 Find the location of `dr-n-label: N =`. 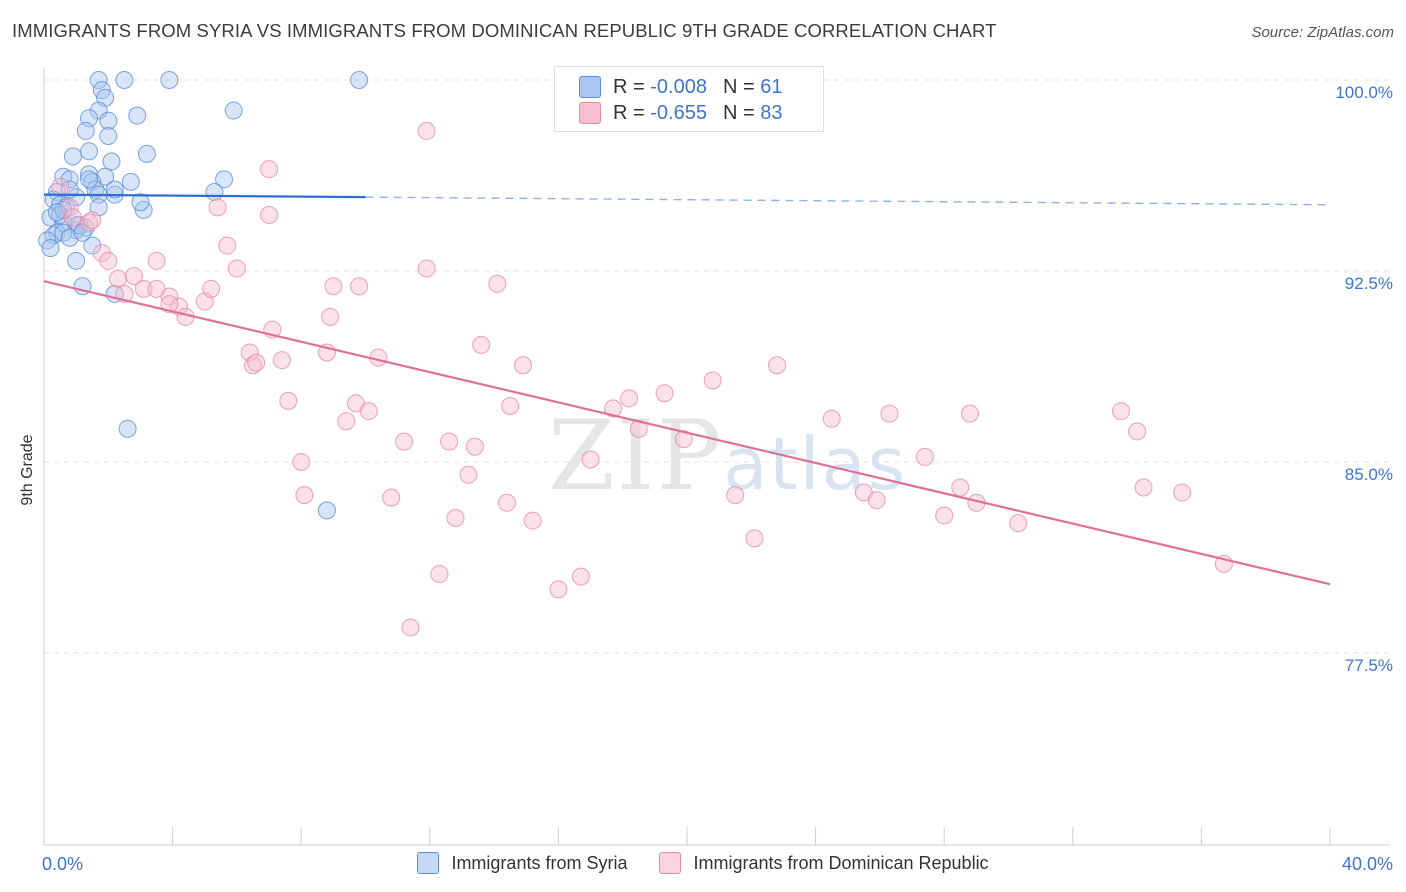

dr-n-label: N = is located at coordinates (738, 112).